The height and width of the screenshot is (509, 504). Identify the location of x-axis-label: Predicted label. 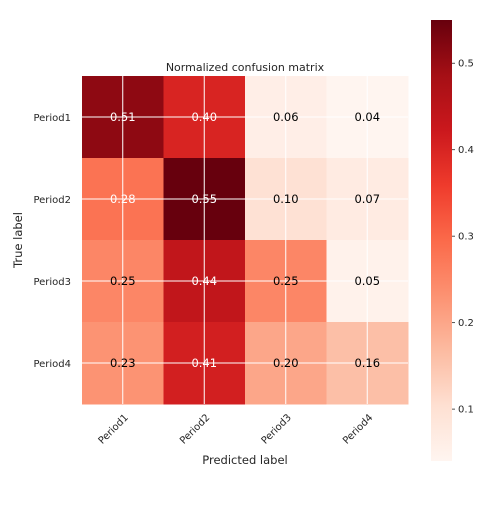
(244, 460).